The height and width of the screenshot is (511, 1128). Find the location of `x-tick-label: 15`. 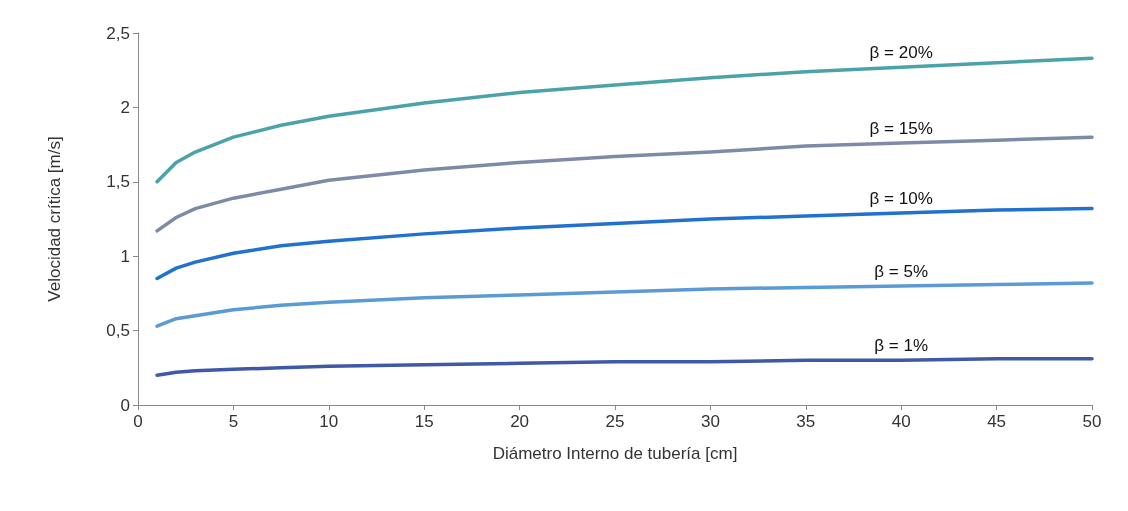

x-tick-label: 15 is located at coordinates (424, 421).